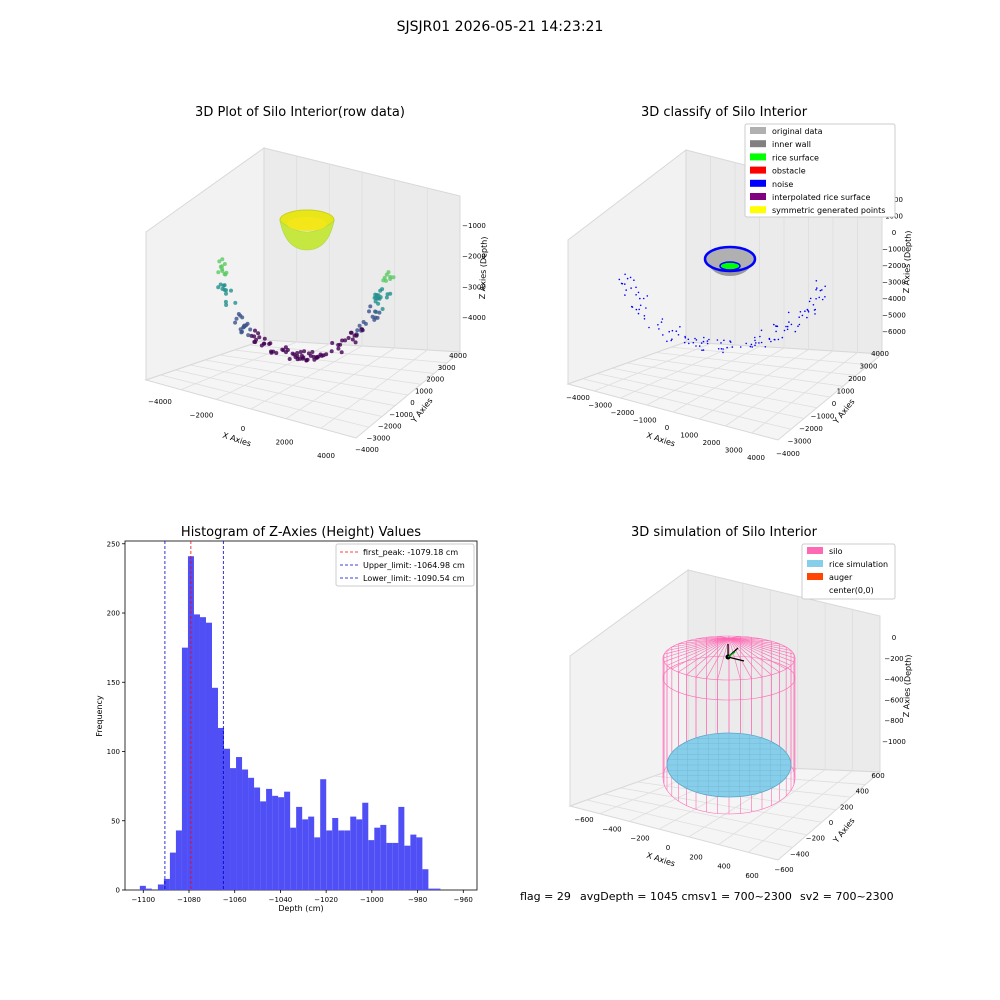  I want to click on silo-classification, so click(730, 260).